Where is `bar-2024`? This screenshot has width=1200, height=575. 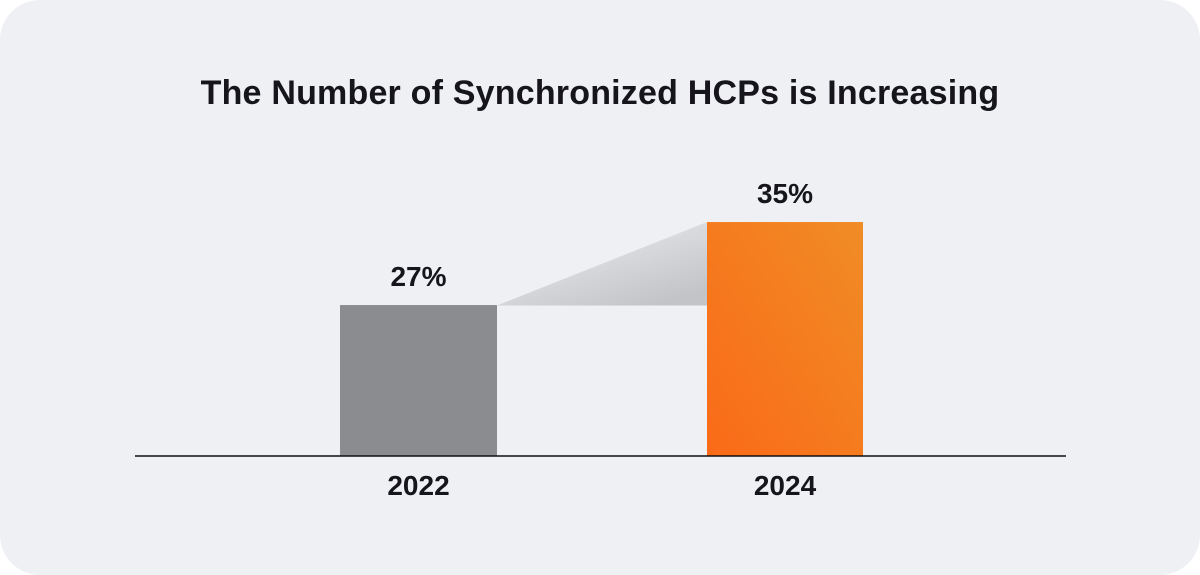
bar-2024 is located at coordinates (785, 339).